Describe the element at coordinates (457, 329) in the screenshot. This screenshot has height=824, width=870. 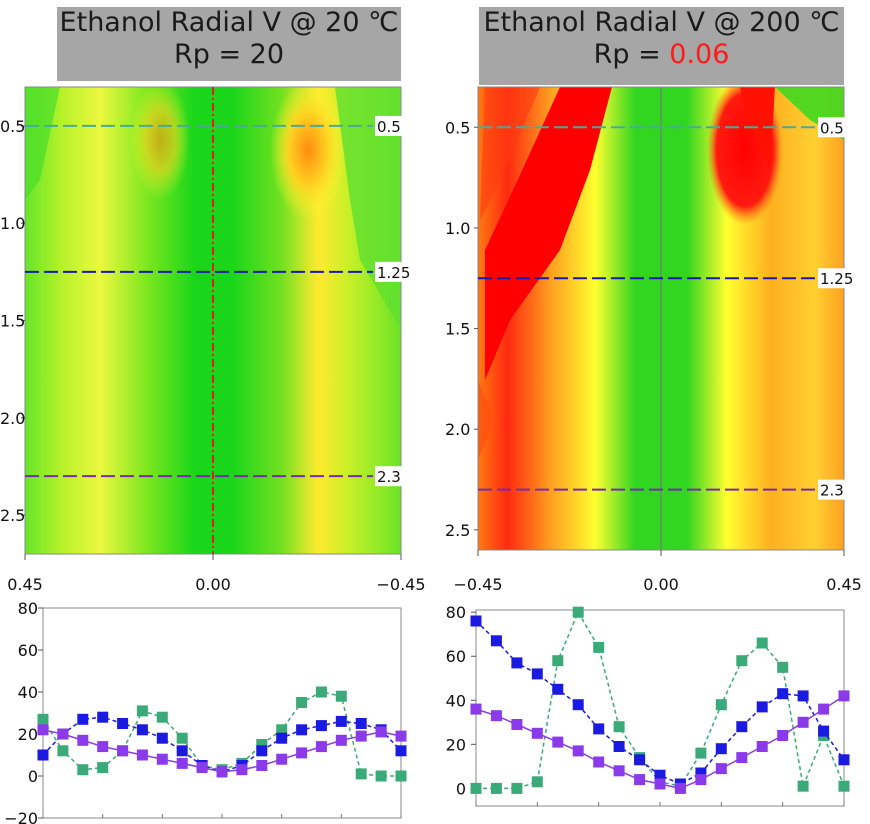
I see `hm200-ytick-label: 1.5` at that location.